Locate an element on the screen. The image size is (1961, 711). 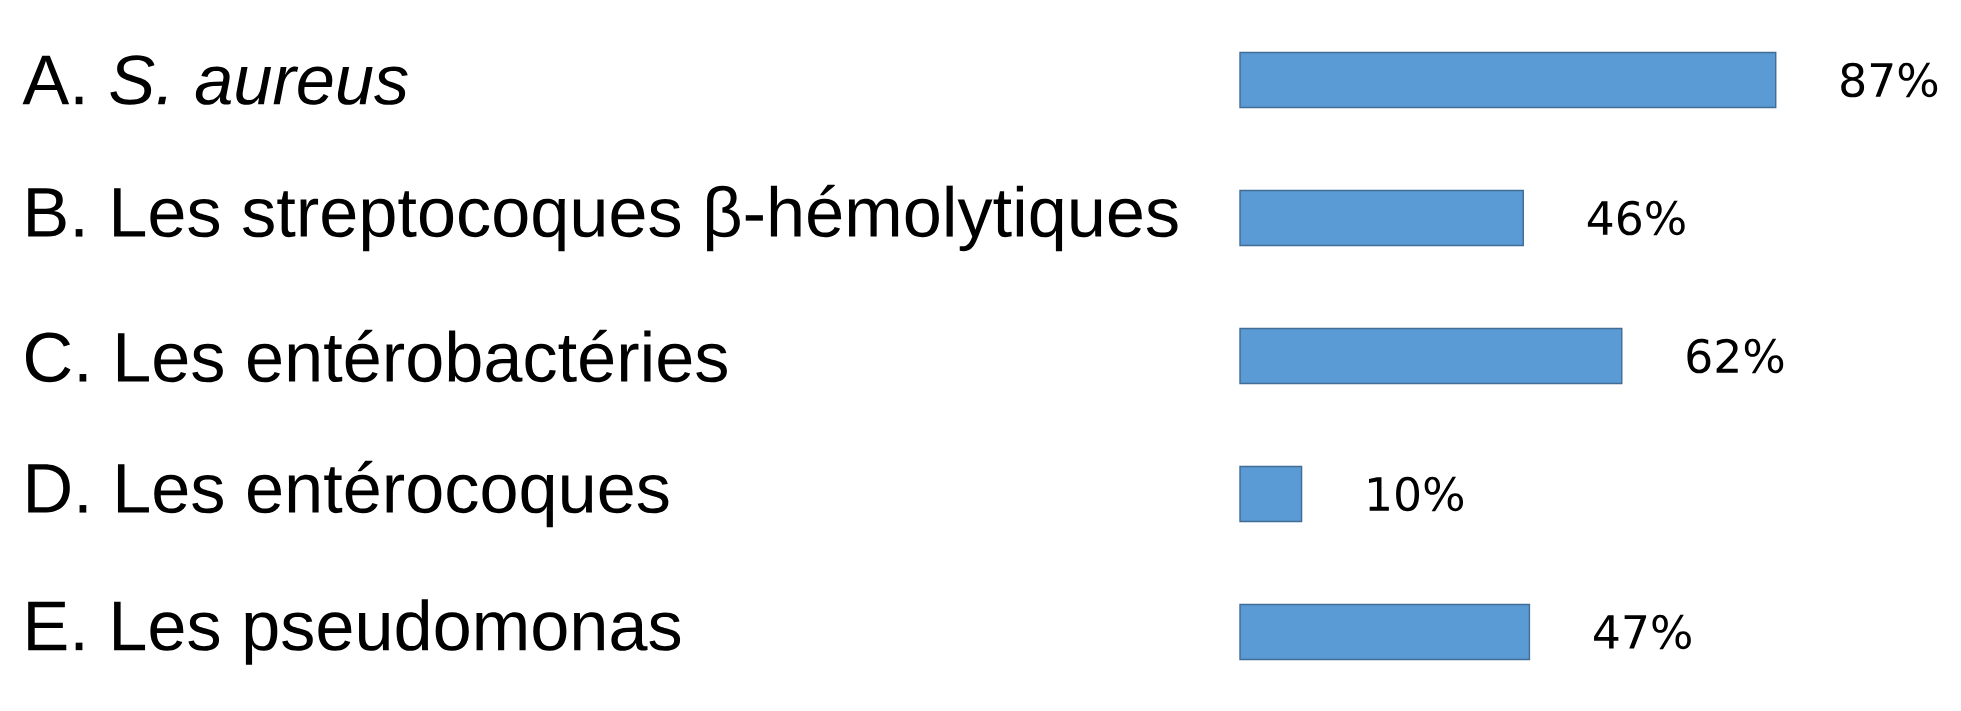
data-label: 46% is located at coordinates (1636, 218).